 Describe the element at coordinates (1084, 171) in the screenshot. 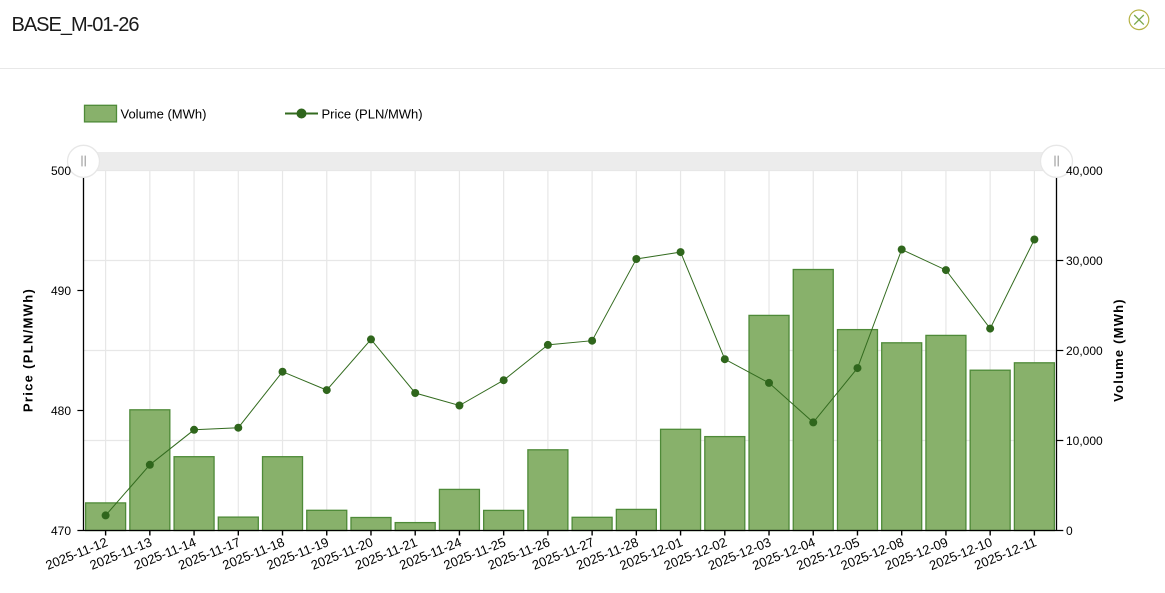

I see `svg-text: 40,000` at that location.